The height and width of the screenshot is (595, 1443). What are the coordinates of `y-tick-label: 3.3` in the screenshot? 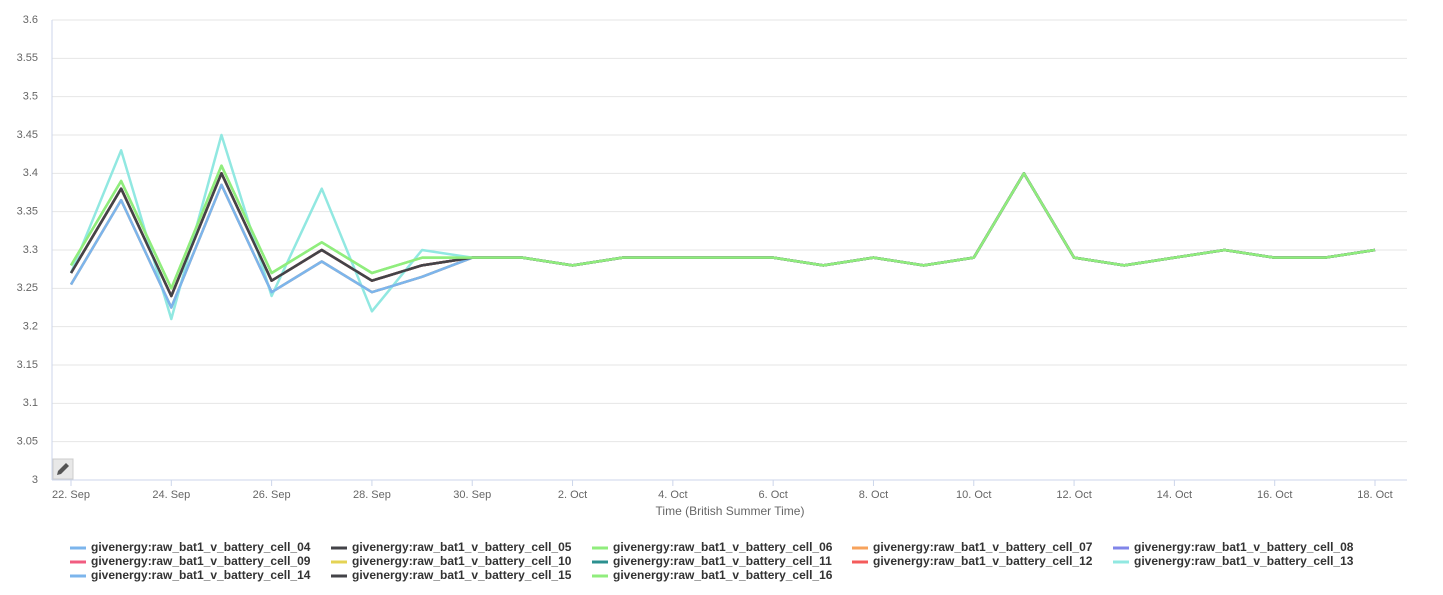 It's located at (30, 250).